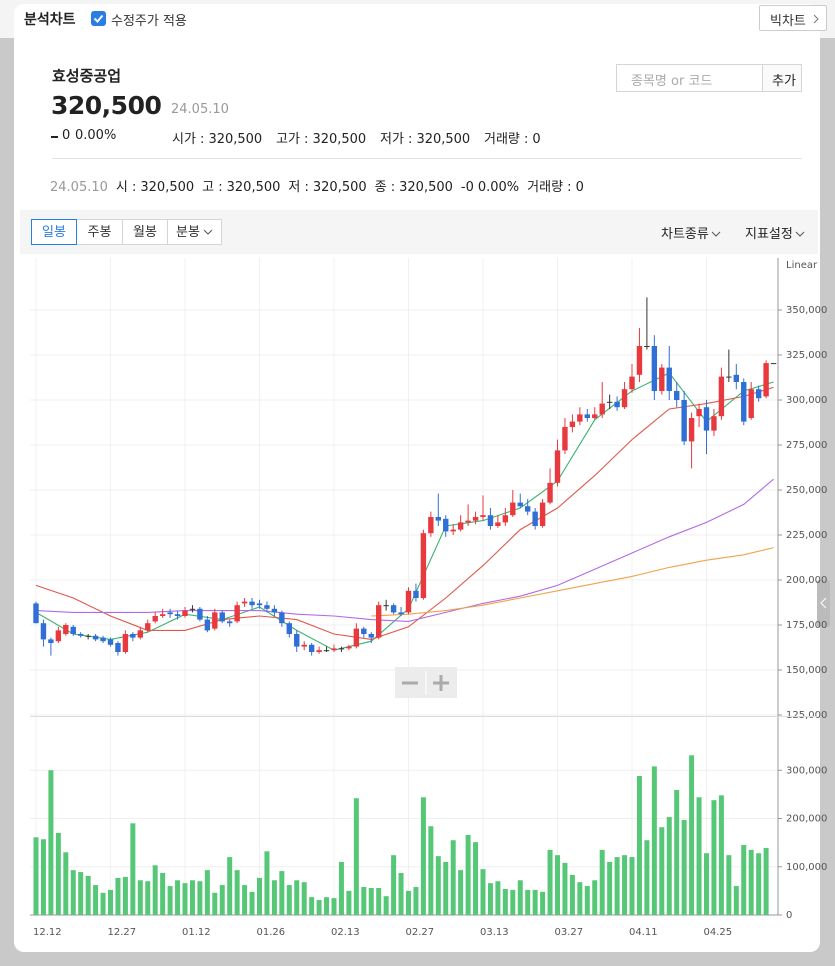 The height and width of the screenshot is (966, 835). I want to click on info-volume-label: 거래량 :, so click(549, 187).